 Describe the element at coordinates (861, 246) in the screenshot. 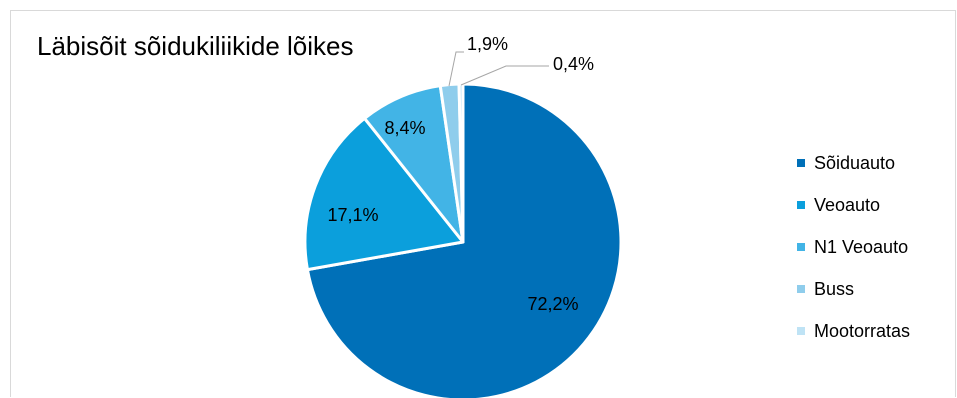

I see `legend-label-n1-veoauto: N1 Veoauto` at that location.